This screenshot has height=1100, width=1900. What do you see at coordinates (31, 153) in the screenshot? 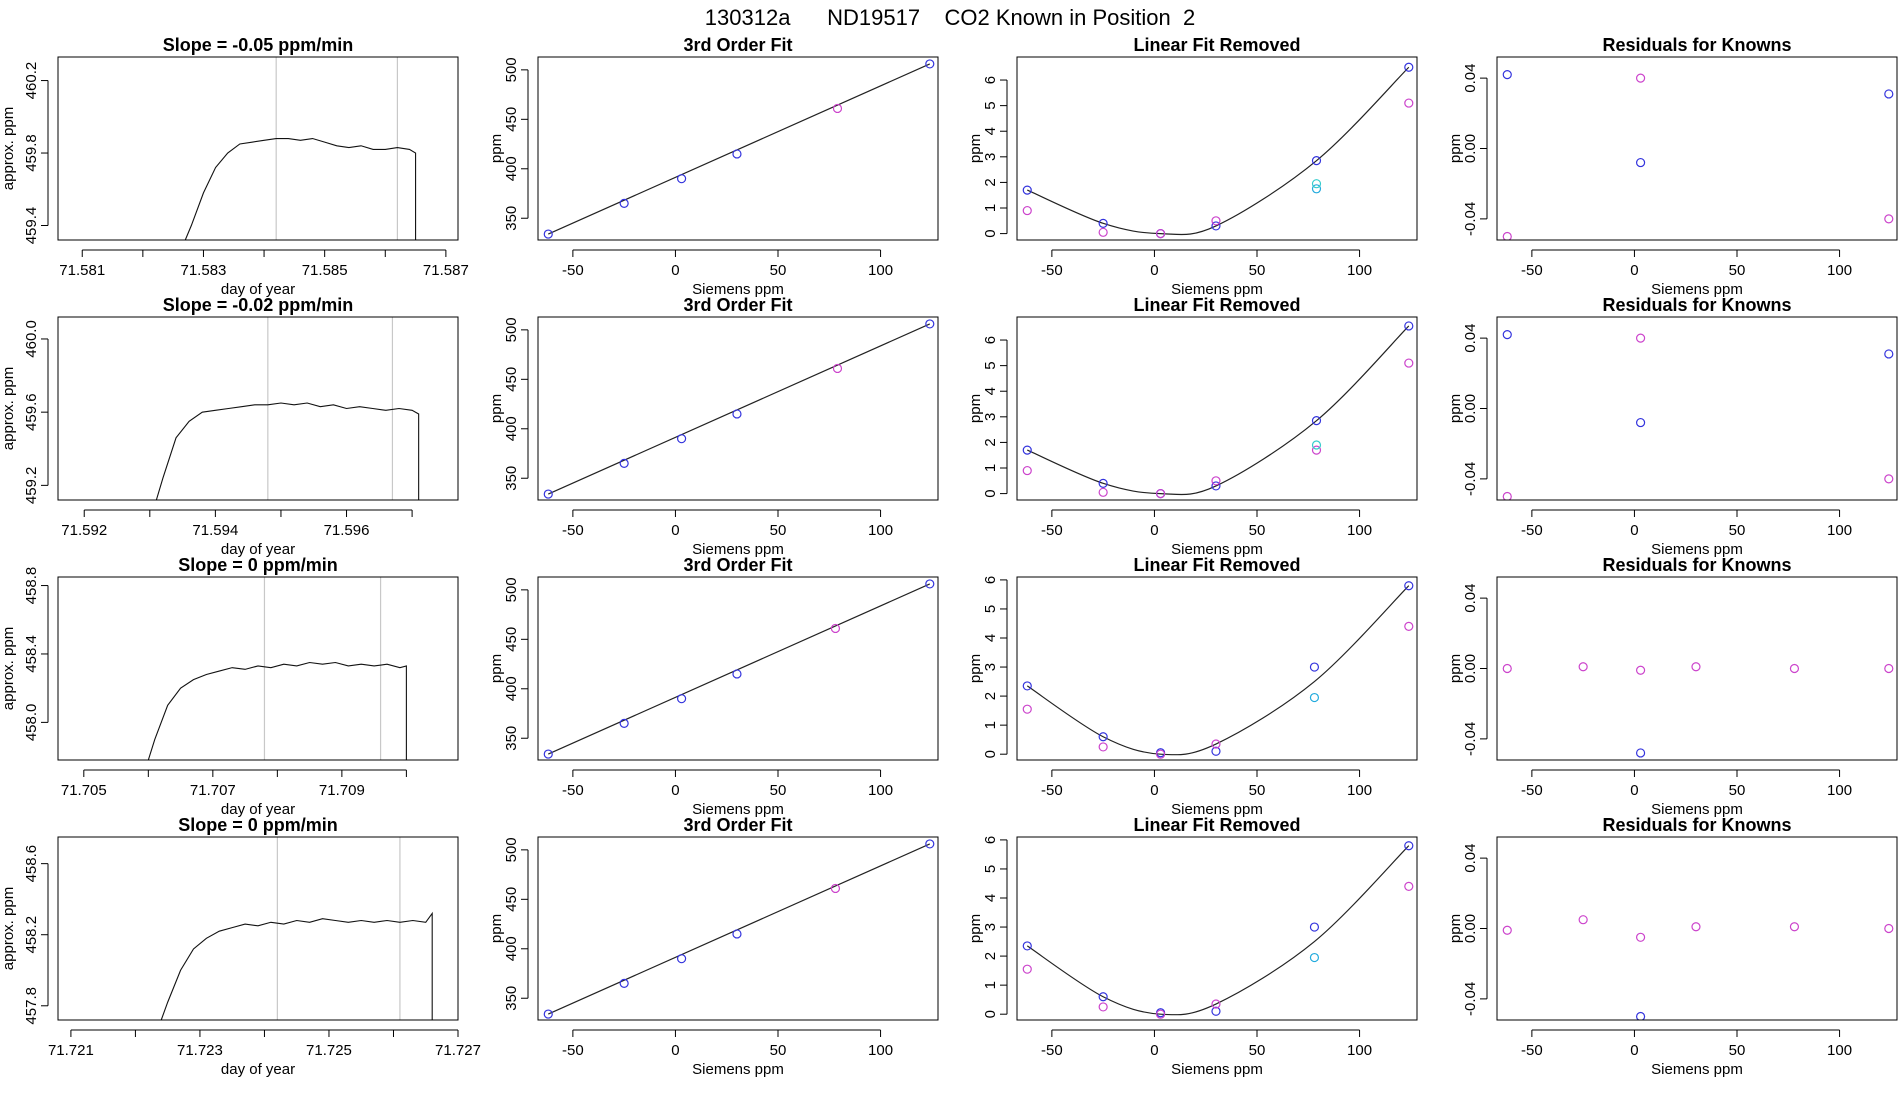
I see `y-tick-label: 459.8` at bounding box center [31, 153].